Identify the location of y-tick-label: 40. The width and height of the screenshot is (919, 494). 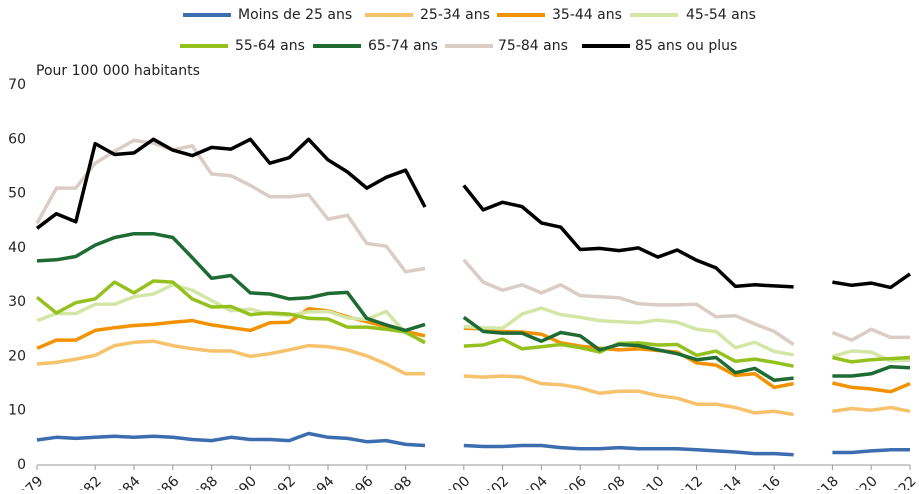
(17, 248).